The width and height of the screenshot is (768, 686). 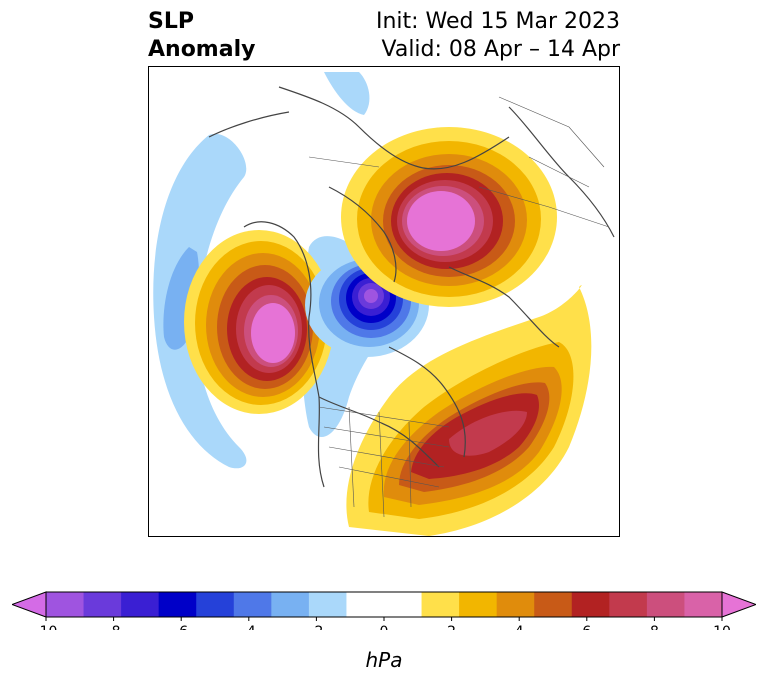 I want to click on colorbar-unit-label: hPa, so click(x=384, y=660).